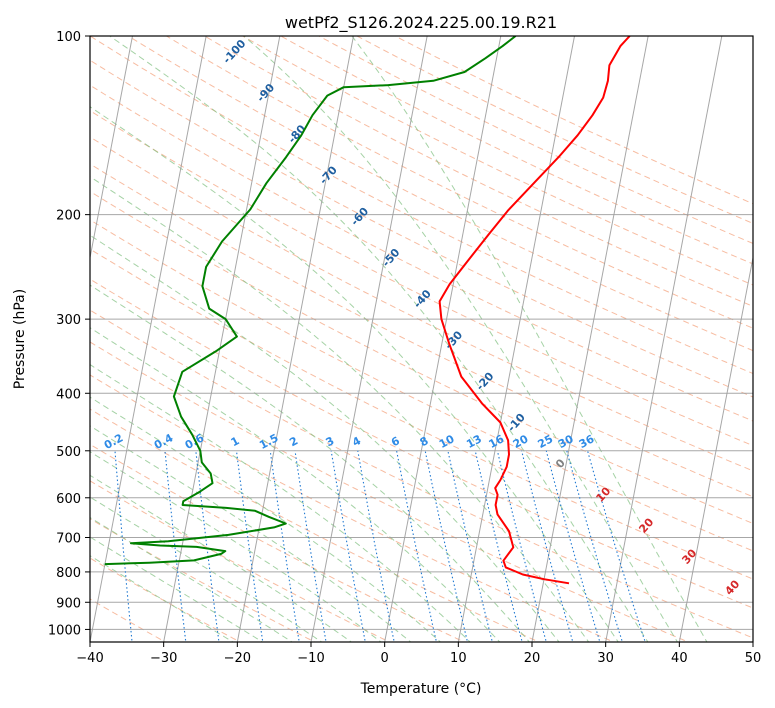  What do you see at coordinates (424, 441) in the screenshot?
I see `mixing-ratio-label: 8` at bounding box center [424, 441].